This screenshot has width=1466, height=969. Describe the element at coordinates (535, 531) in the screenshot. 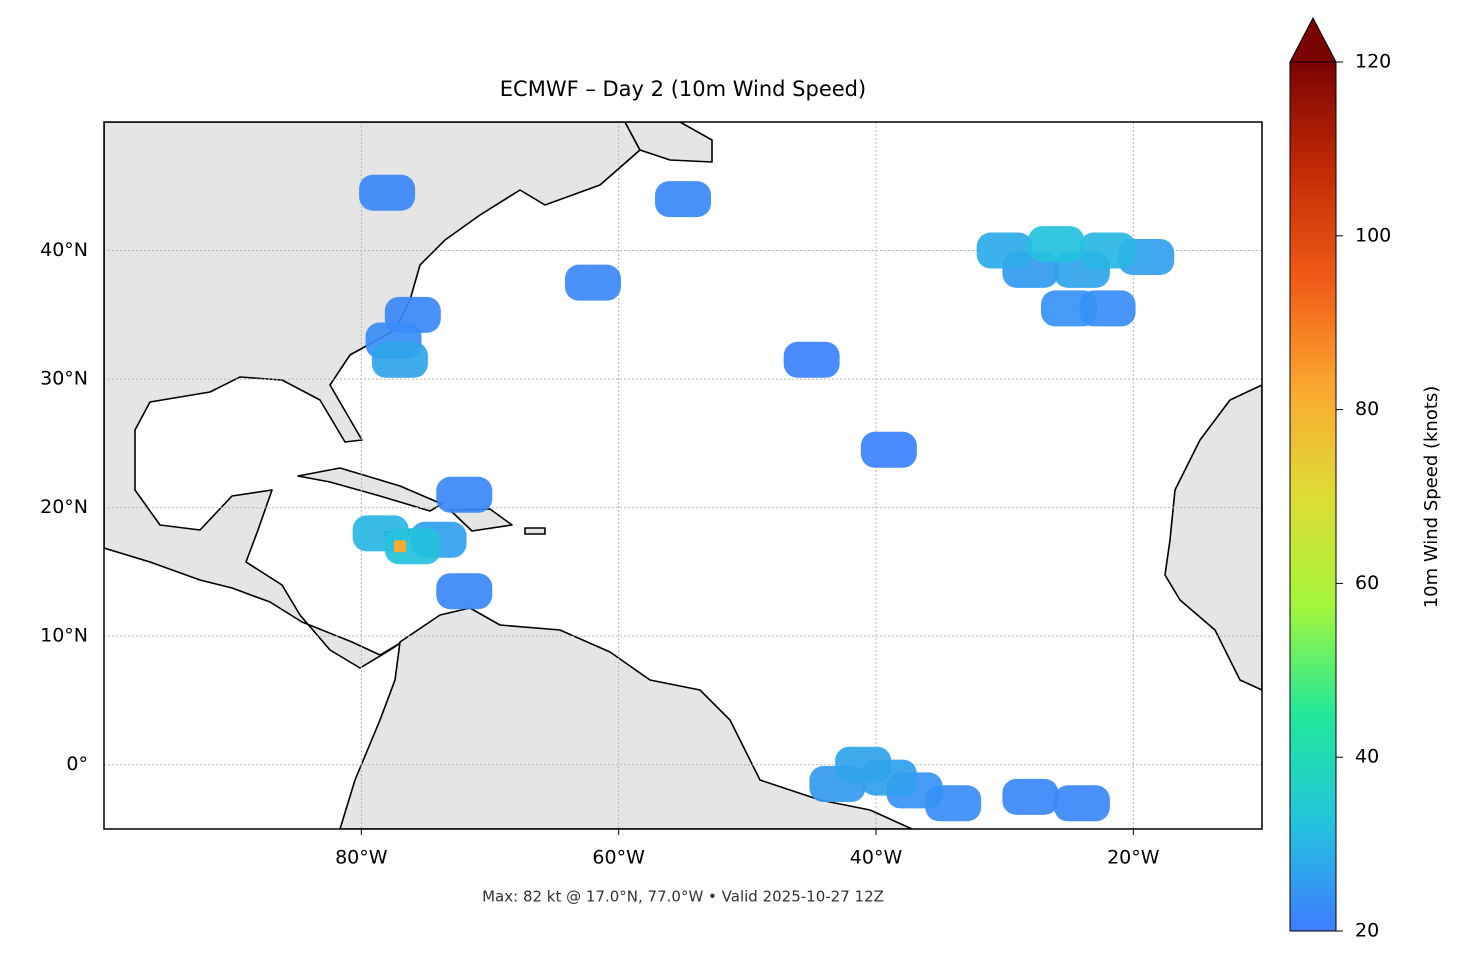

I see `puerto-rico` at that location.